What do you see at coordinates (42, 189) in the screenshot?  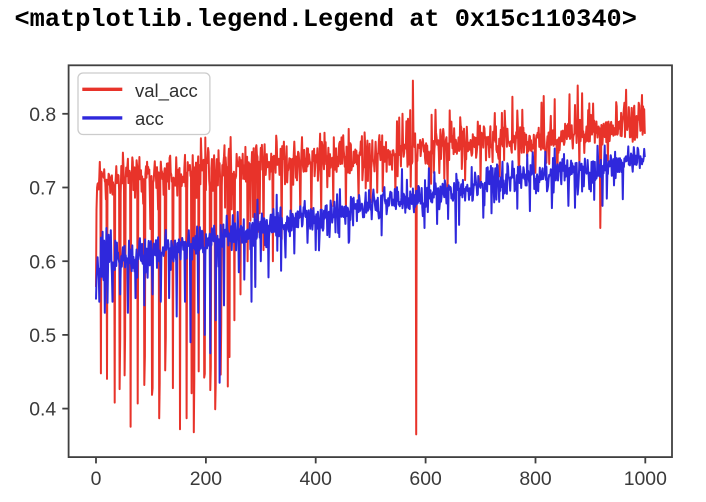 I see `svg-text: 0.7` at bounding box center [42, 189].